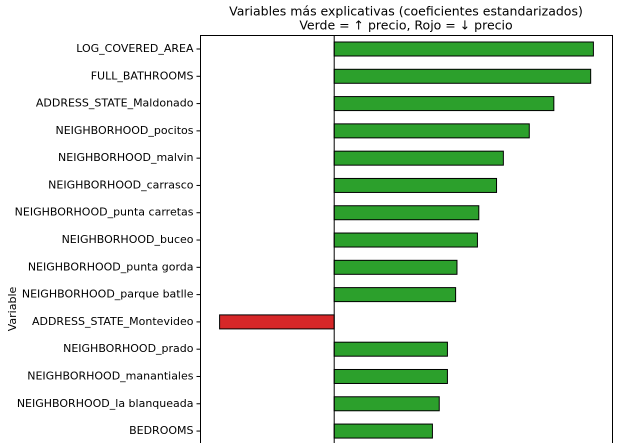 This screenshot has height=443, width=619. Describe the element at coordinates (142, 75) in the screenshot. I see `y-tick-label: FULL_BATHROOMS` at that location.